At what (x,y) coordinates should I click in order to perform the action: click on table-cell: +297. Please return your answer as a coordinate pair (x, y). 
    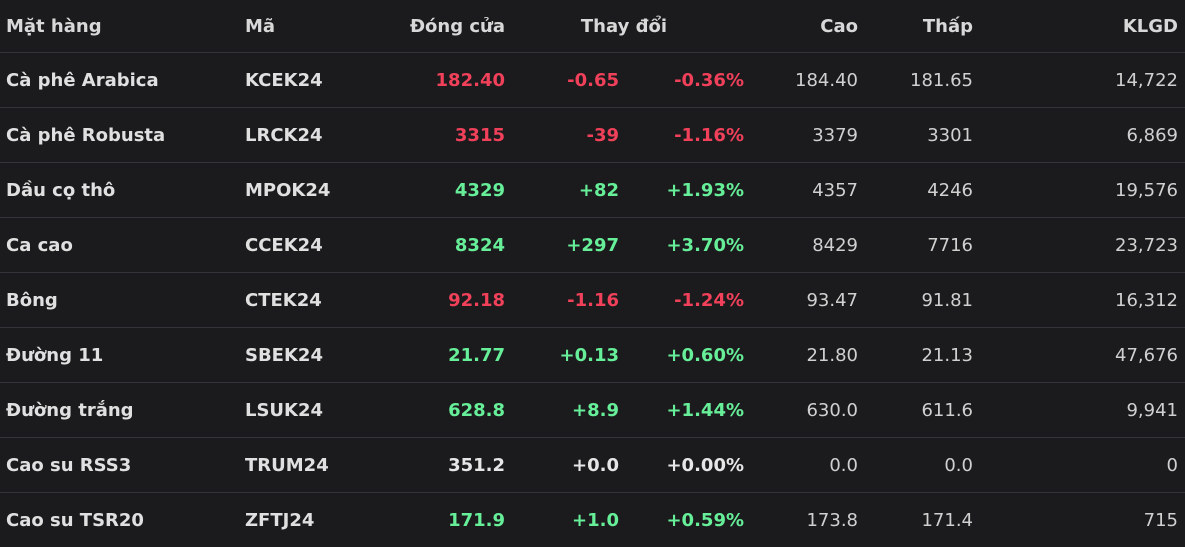
    Looking at the image, I should click on (592, 245).